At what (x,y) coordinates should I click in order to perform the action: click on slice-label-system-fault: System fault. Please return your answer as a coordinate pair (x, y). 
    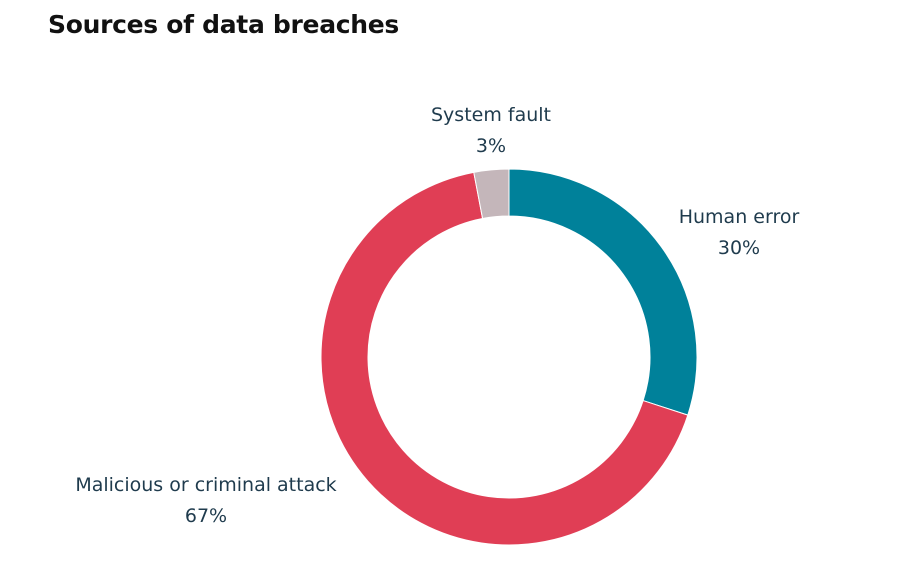
    Looking at the image, I should click on (491, 115).